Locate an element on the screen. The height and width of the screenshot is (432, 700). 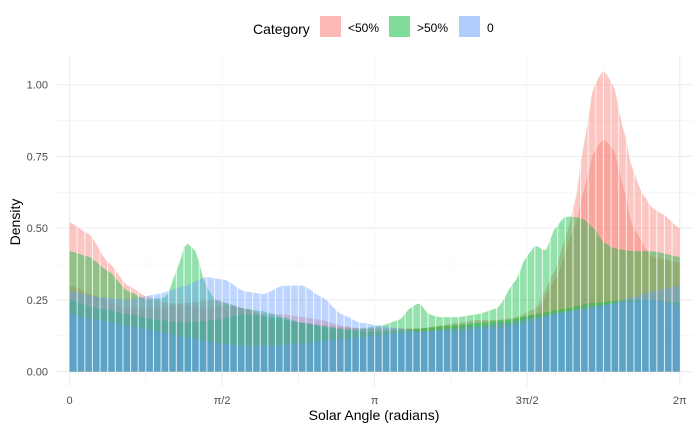
legend-title: Category is located at coordinates (281, 29).